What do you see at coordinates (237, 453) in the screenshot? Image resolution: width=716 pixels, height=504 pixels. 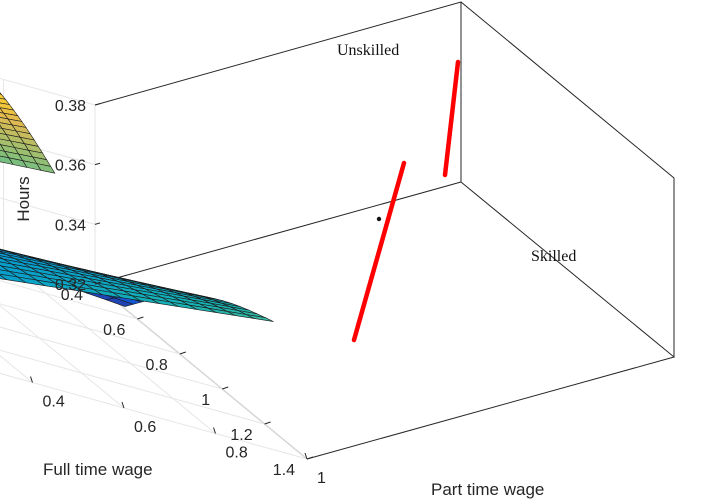 I see `y-tick-label: 0.8` at bounding box center [237, 453].